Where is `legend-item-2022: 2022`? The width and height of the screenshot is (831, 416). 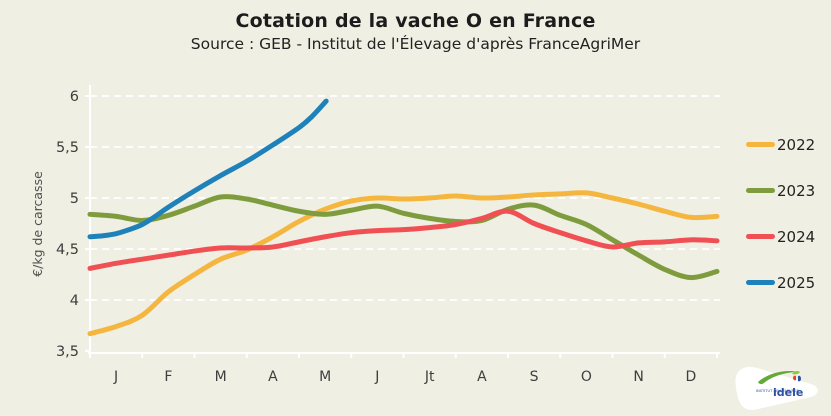
legend-item-2022: 2022 is located at coordinates (780, 144).